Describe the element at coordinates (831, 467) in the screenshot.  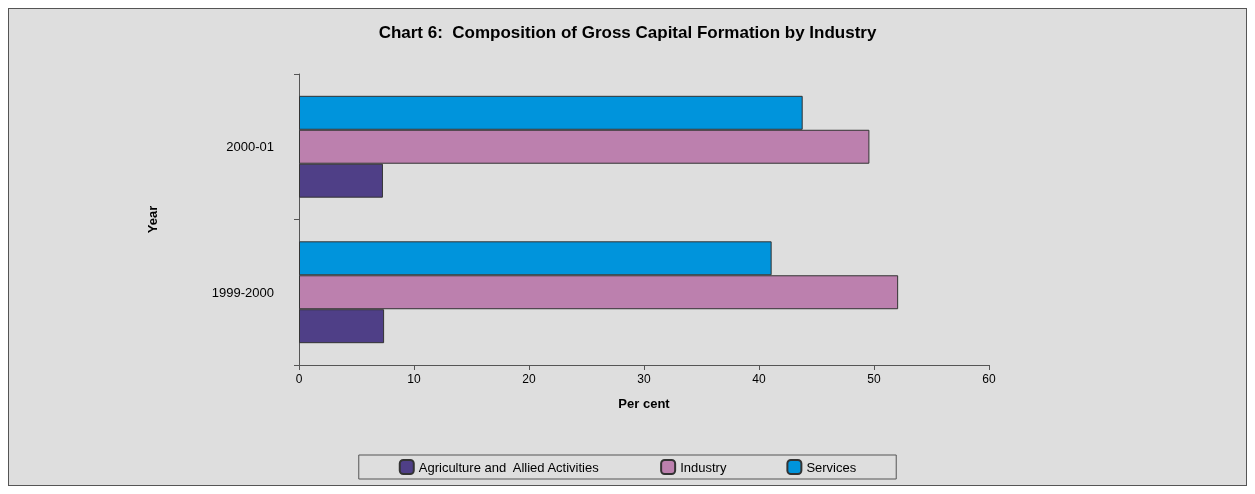
I see `legend-label: Services` at that location.